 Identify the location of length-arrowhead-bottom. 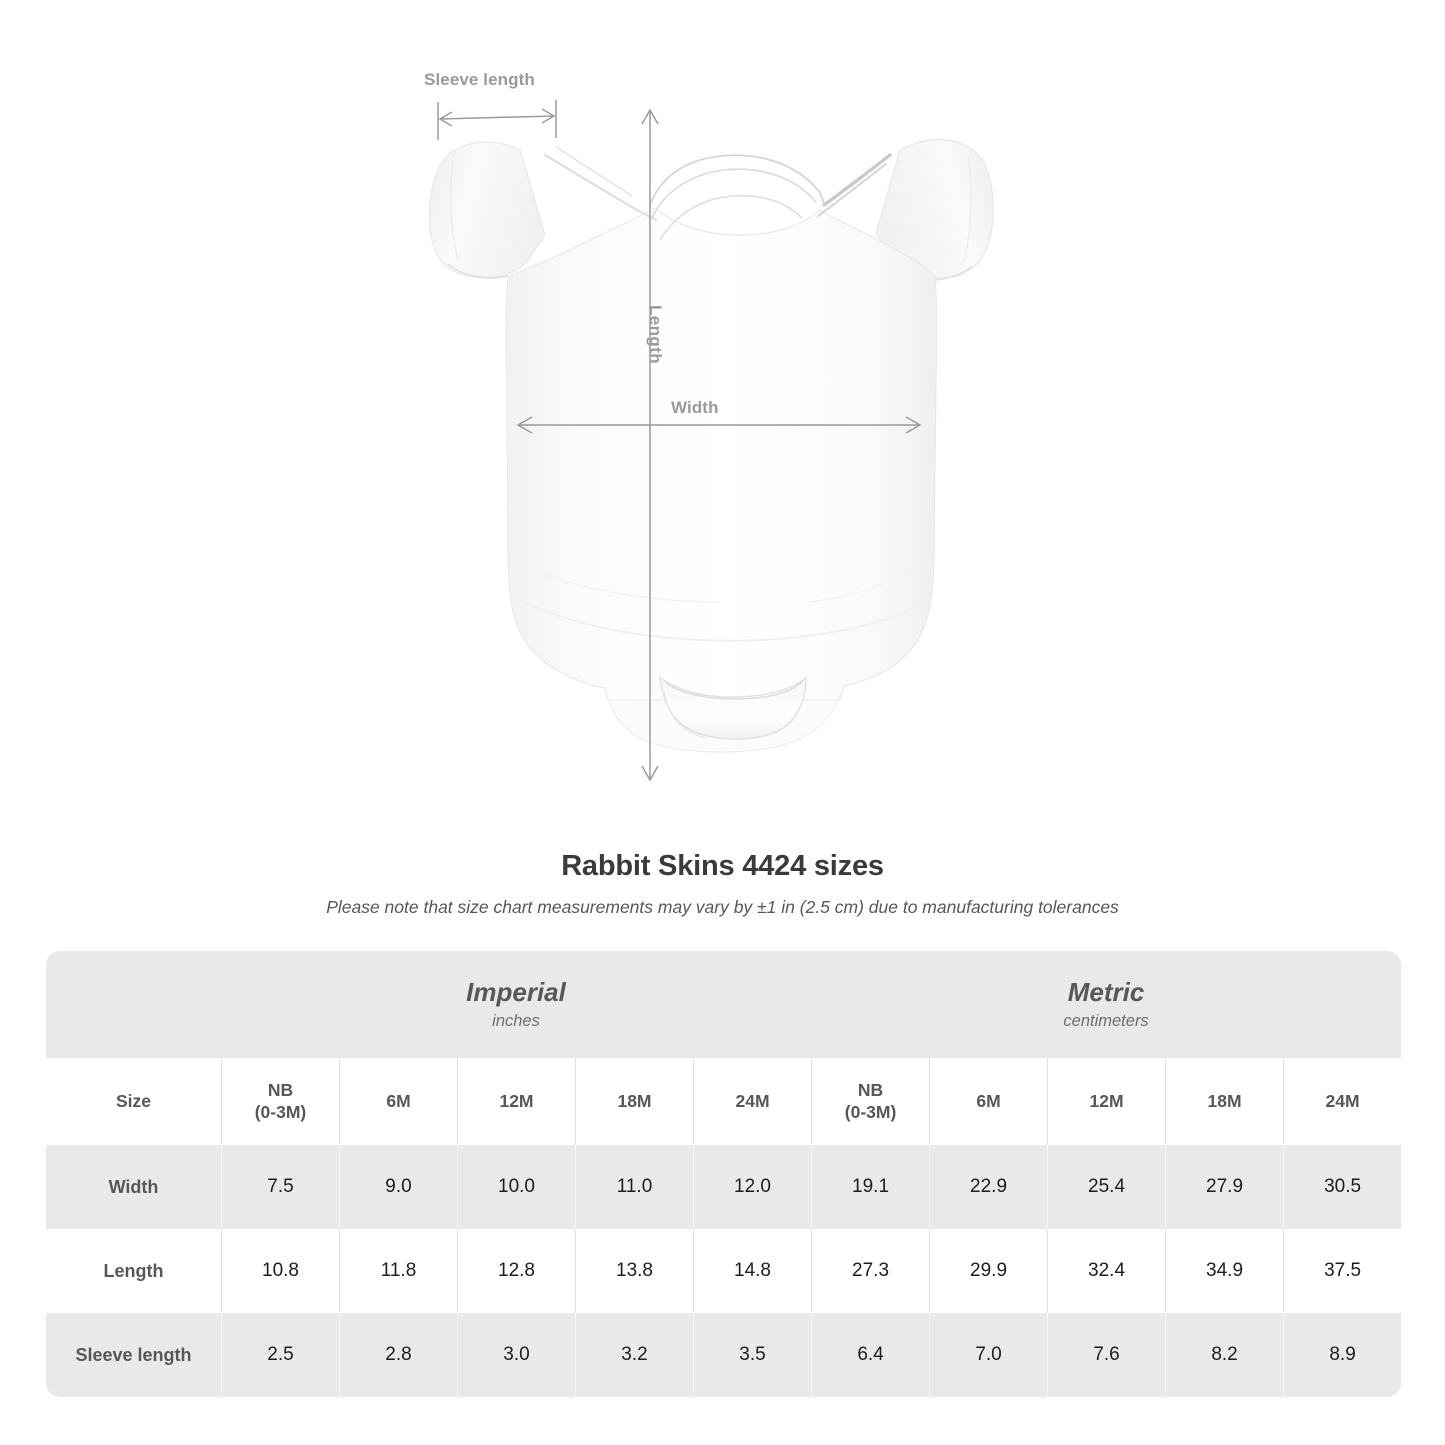
(650, 773).